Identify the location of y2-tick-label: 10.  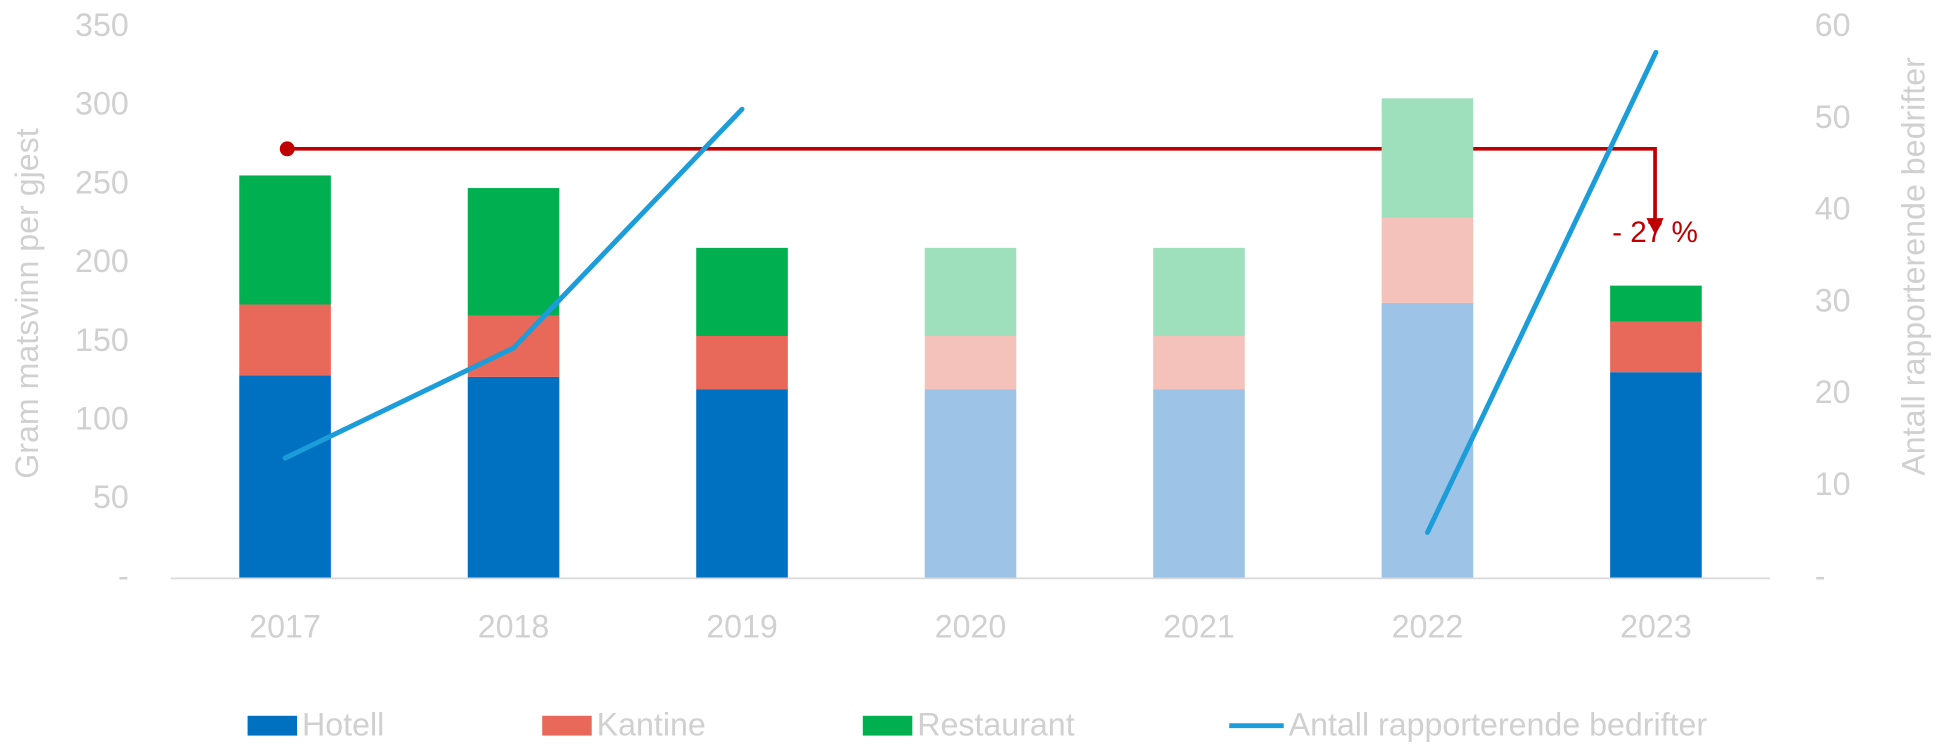
(1833, 484).